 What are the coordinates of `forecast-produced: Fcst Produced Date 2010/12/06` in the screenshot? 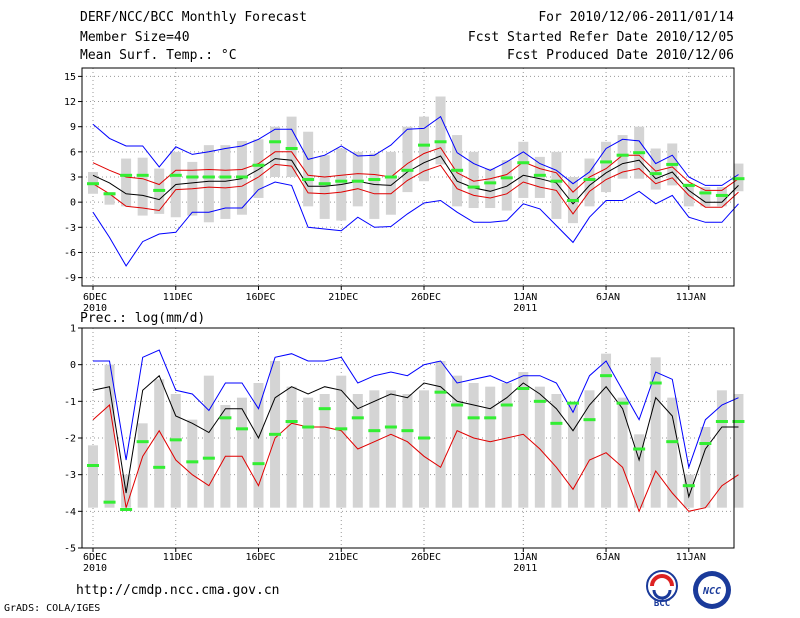 It's located at (620, 55).